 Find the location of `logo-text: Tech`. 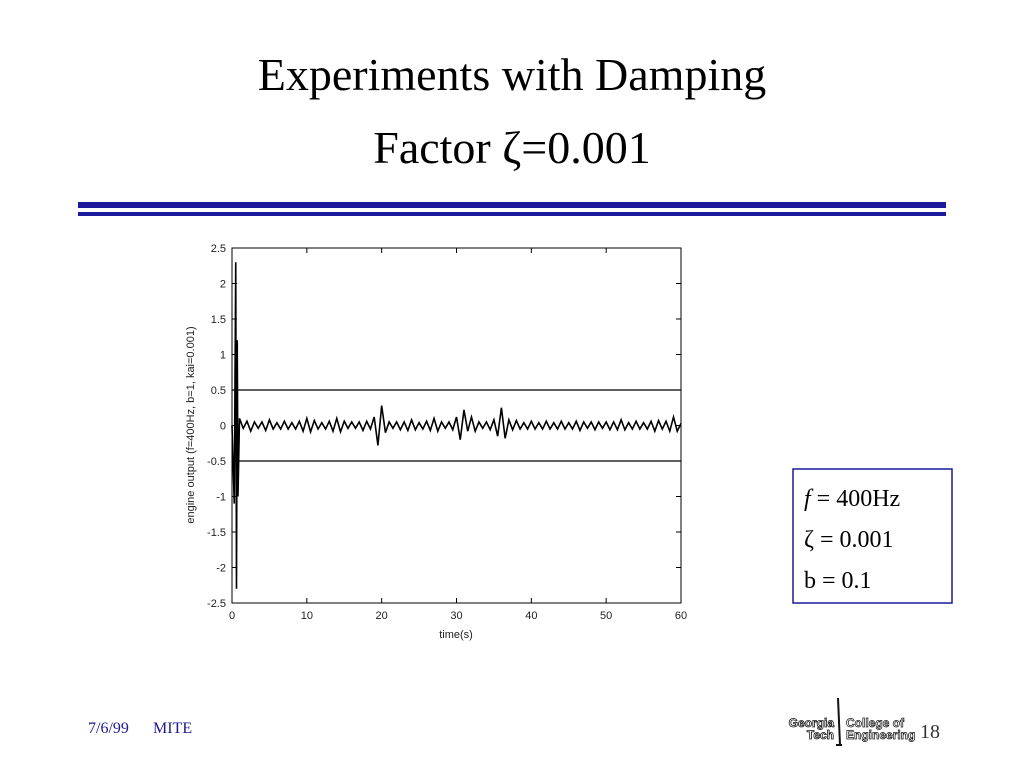

logo-text: Tech is located at coordinates (820, 735).